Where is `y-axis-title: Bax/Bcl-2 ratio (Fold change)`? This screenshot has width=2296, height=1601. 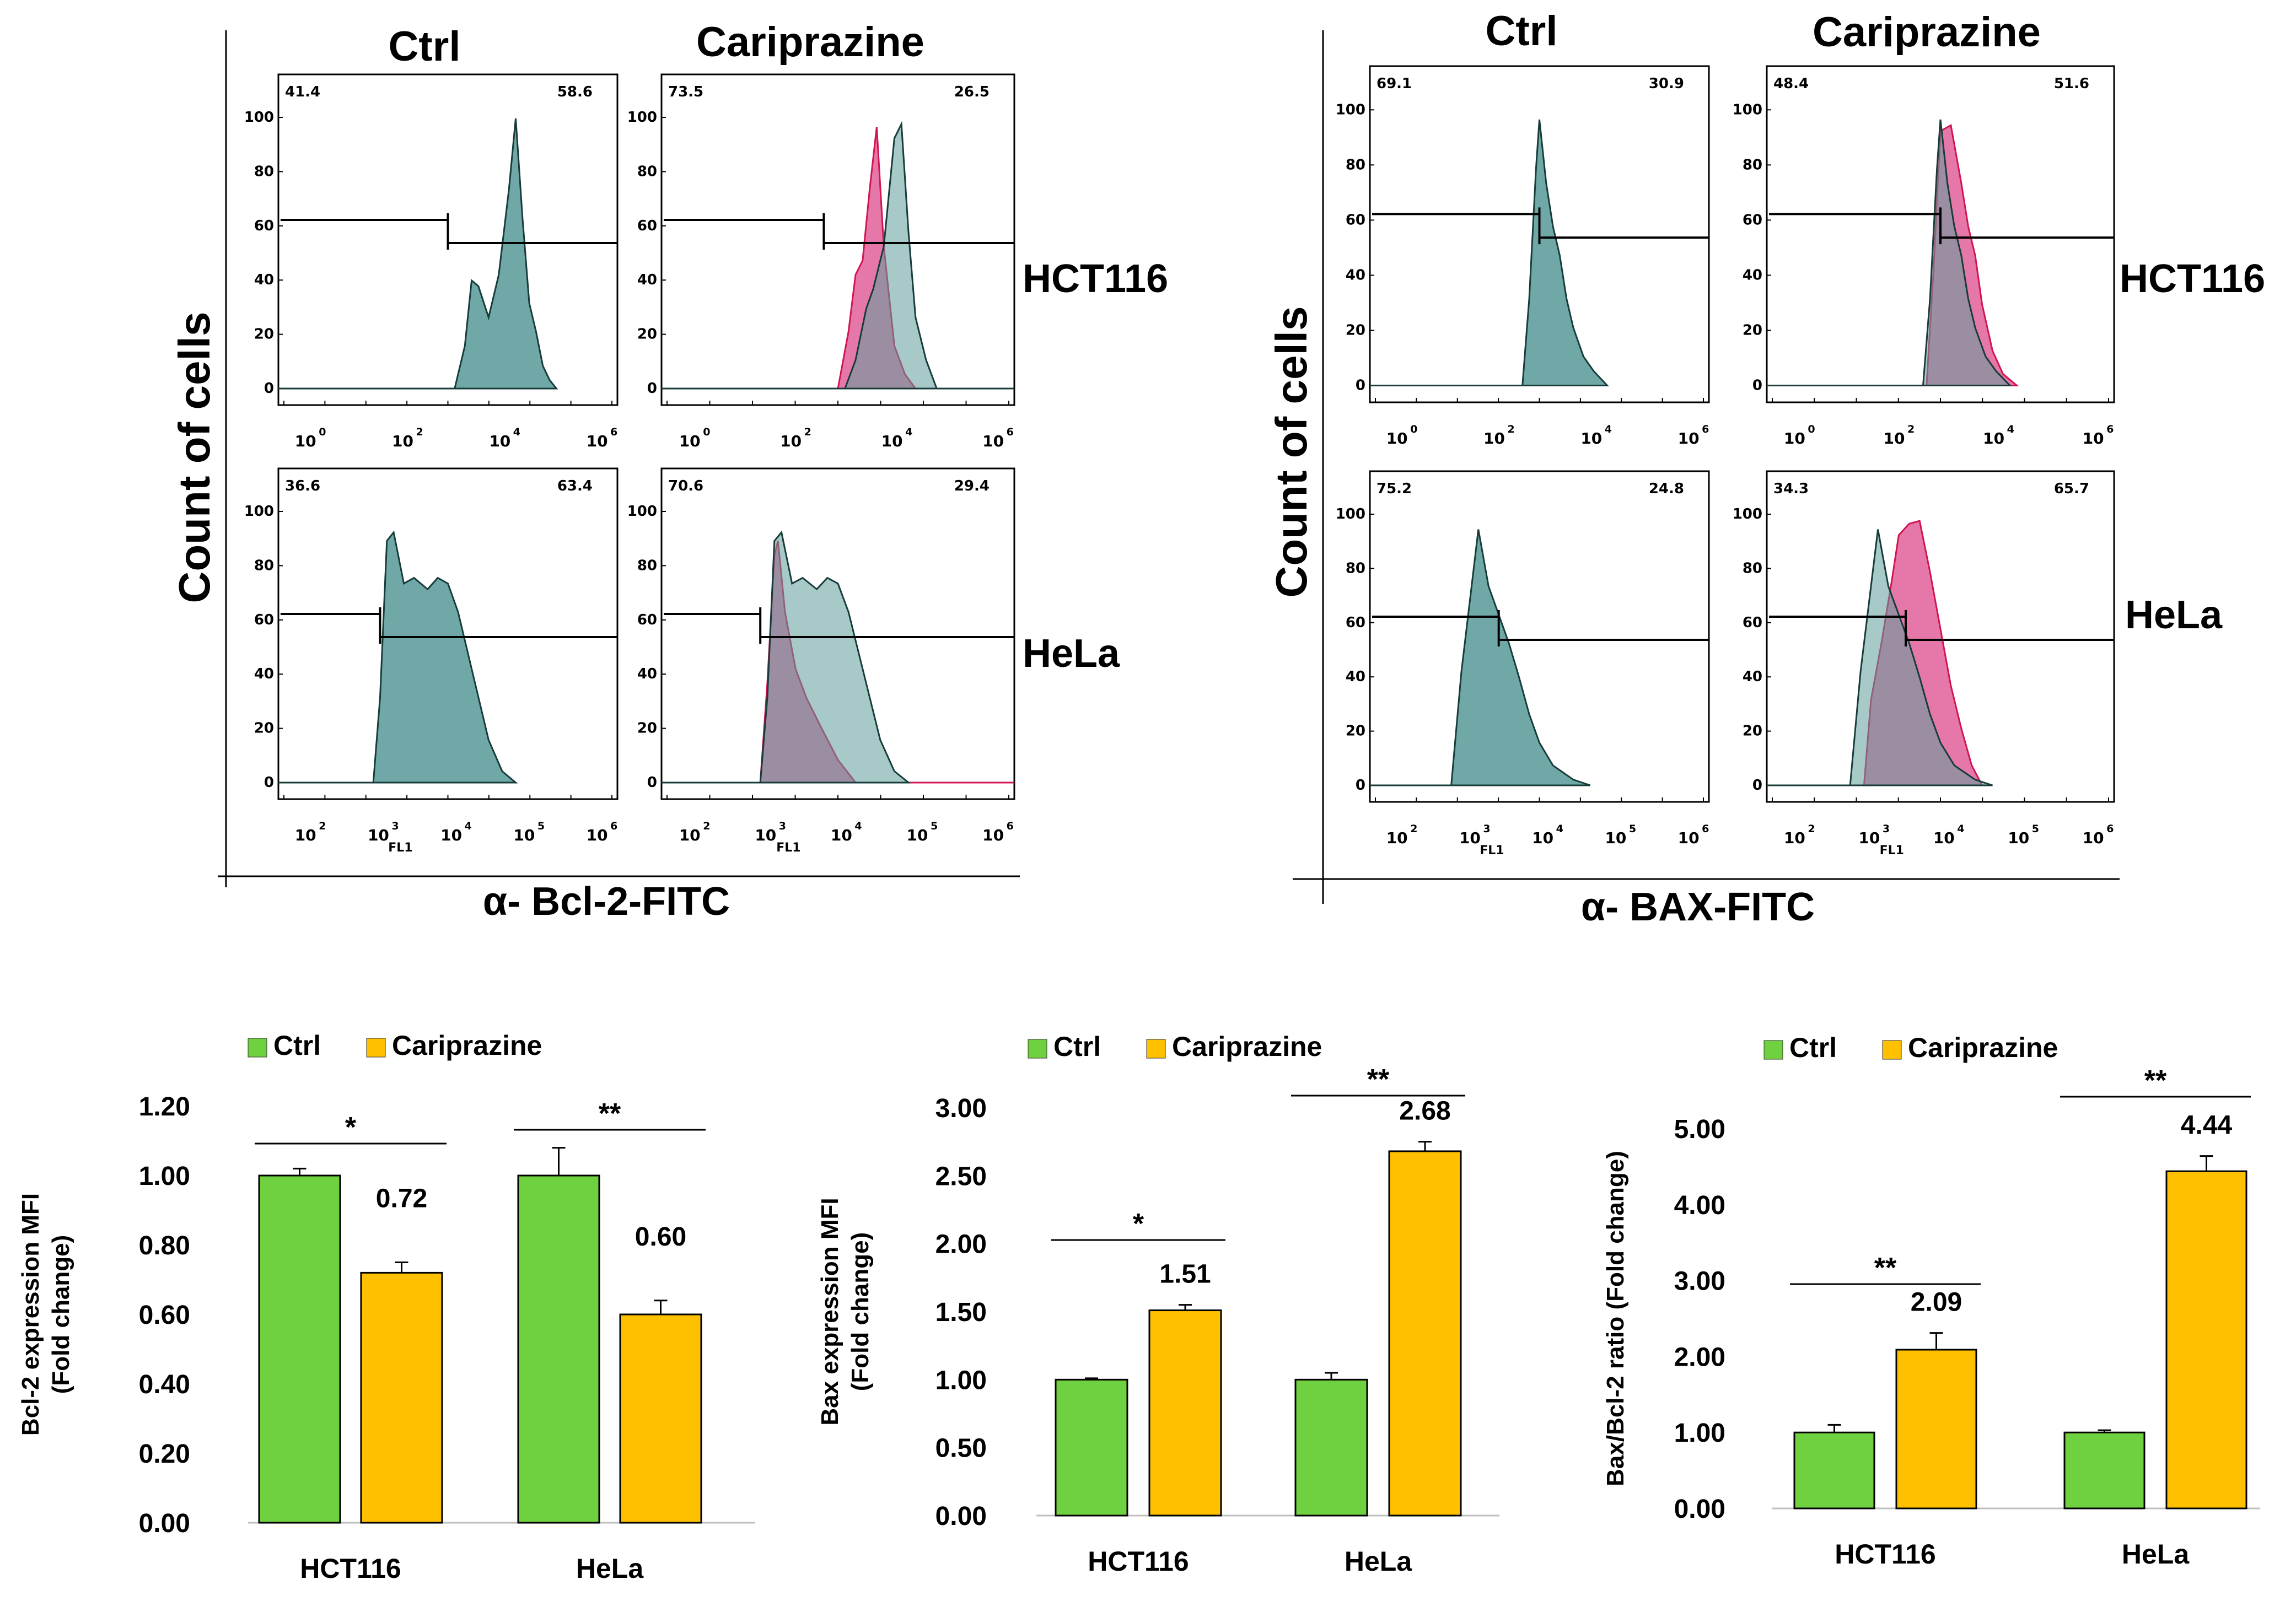
y-axis-title: Bax/Bcl-2 ratio (Fold change) is located at coordinates (1615, 1319).